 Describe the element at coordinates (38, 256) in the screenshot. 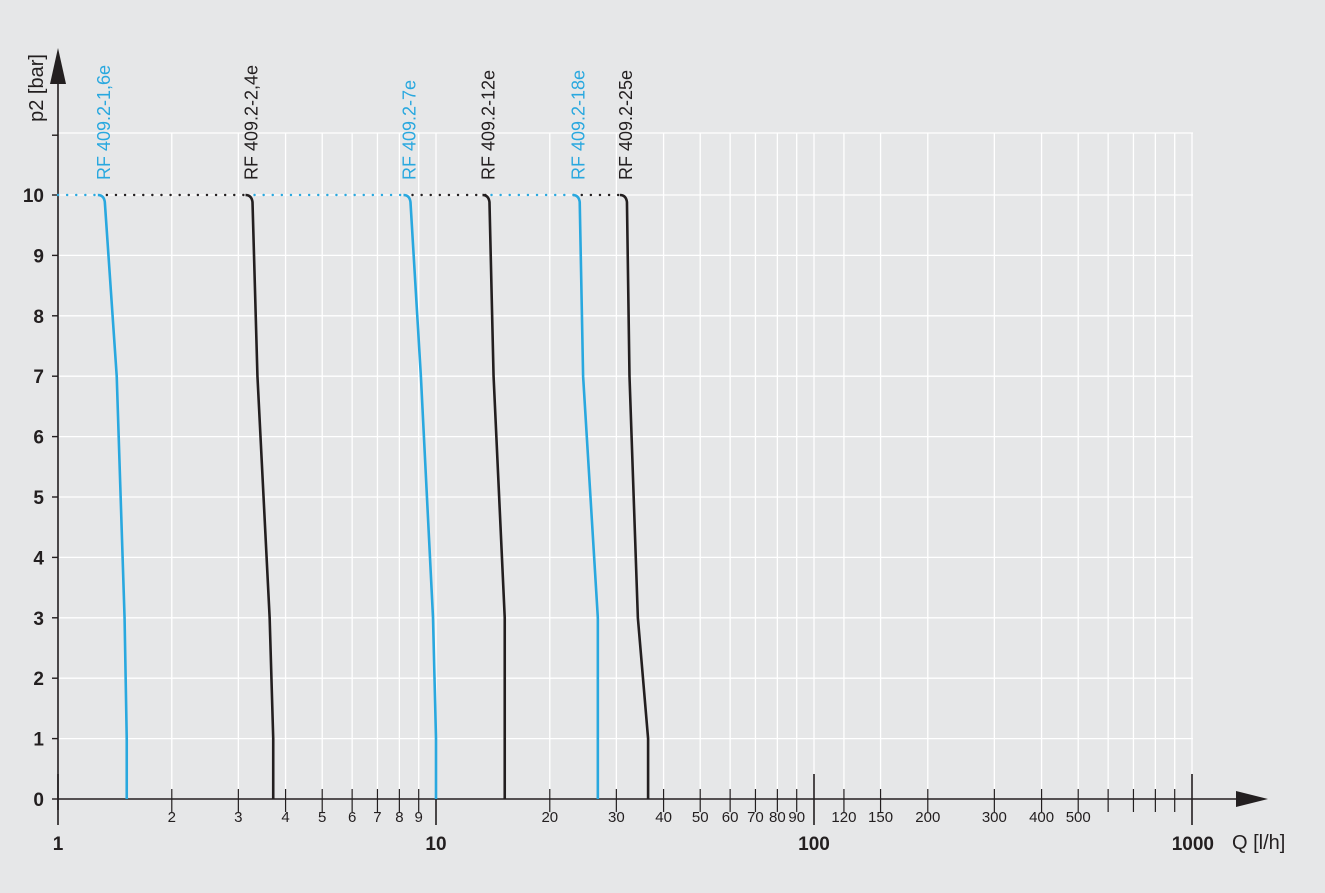

I see `y-tick-label: 9` at that location.